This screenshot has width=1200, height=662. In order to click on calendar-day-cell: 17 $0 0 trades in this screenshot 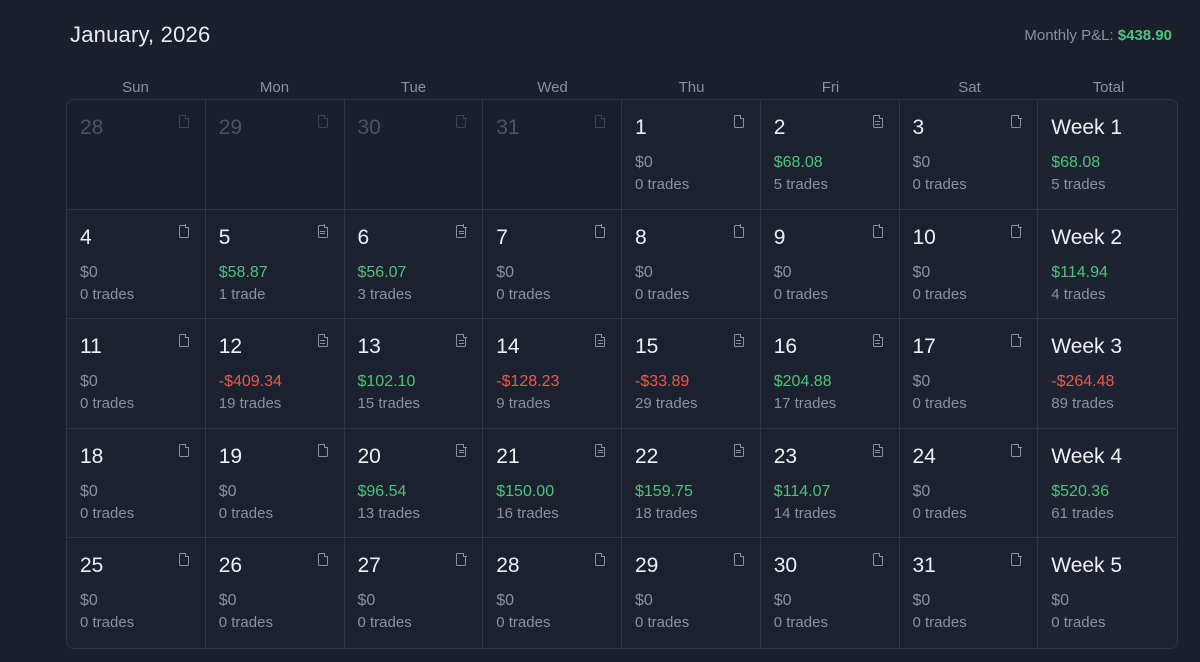, I will do `click(969, 374)`.